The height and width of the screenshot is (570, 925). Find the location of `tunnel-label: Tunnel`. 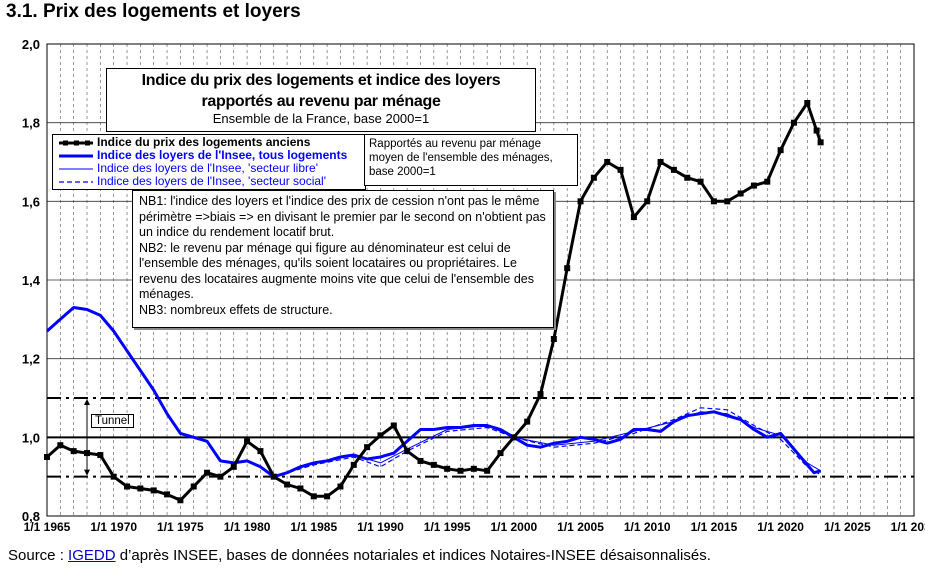

tunnel-label: Tunnel is located at coordinates (112, 421).